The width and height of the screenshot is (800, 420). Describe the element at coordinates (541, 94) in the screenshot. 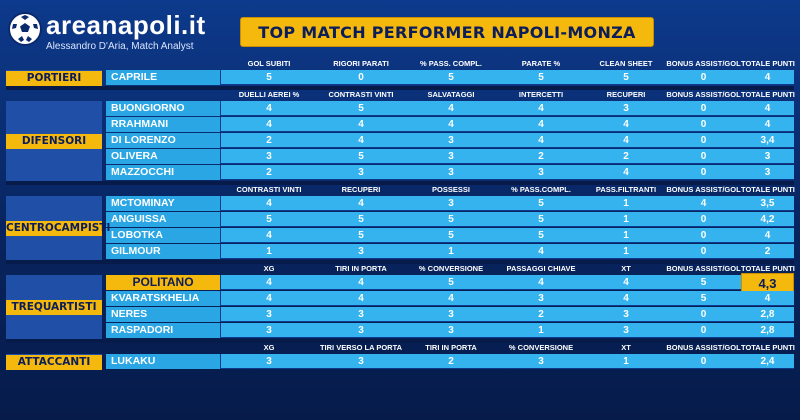

I see `column-header: INTERCETTI` at that location.